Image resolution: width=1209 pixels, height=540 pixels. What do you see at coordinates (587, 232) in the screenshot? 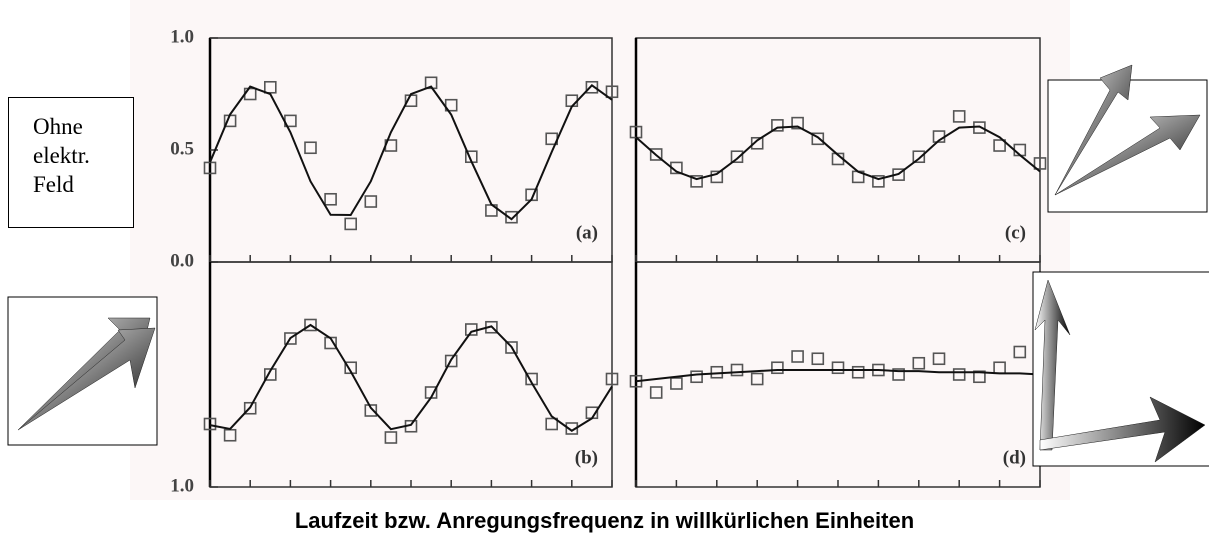
I see `panel-label: (a)` at bounding box center [587, 232].